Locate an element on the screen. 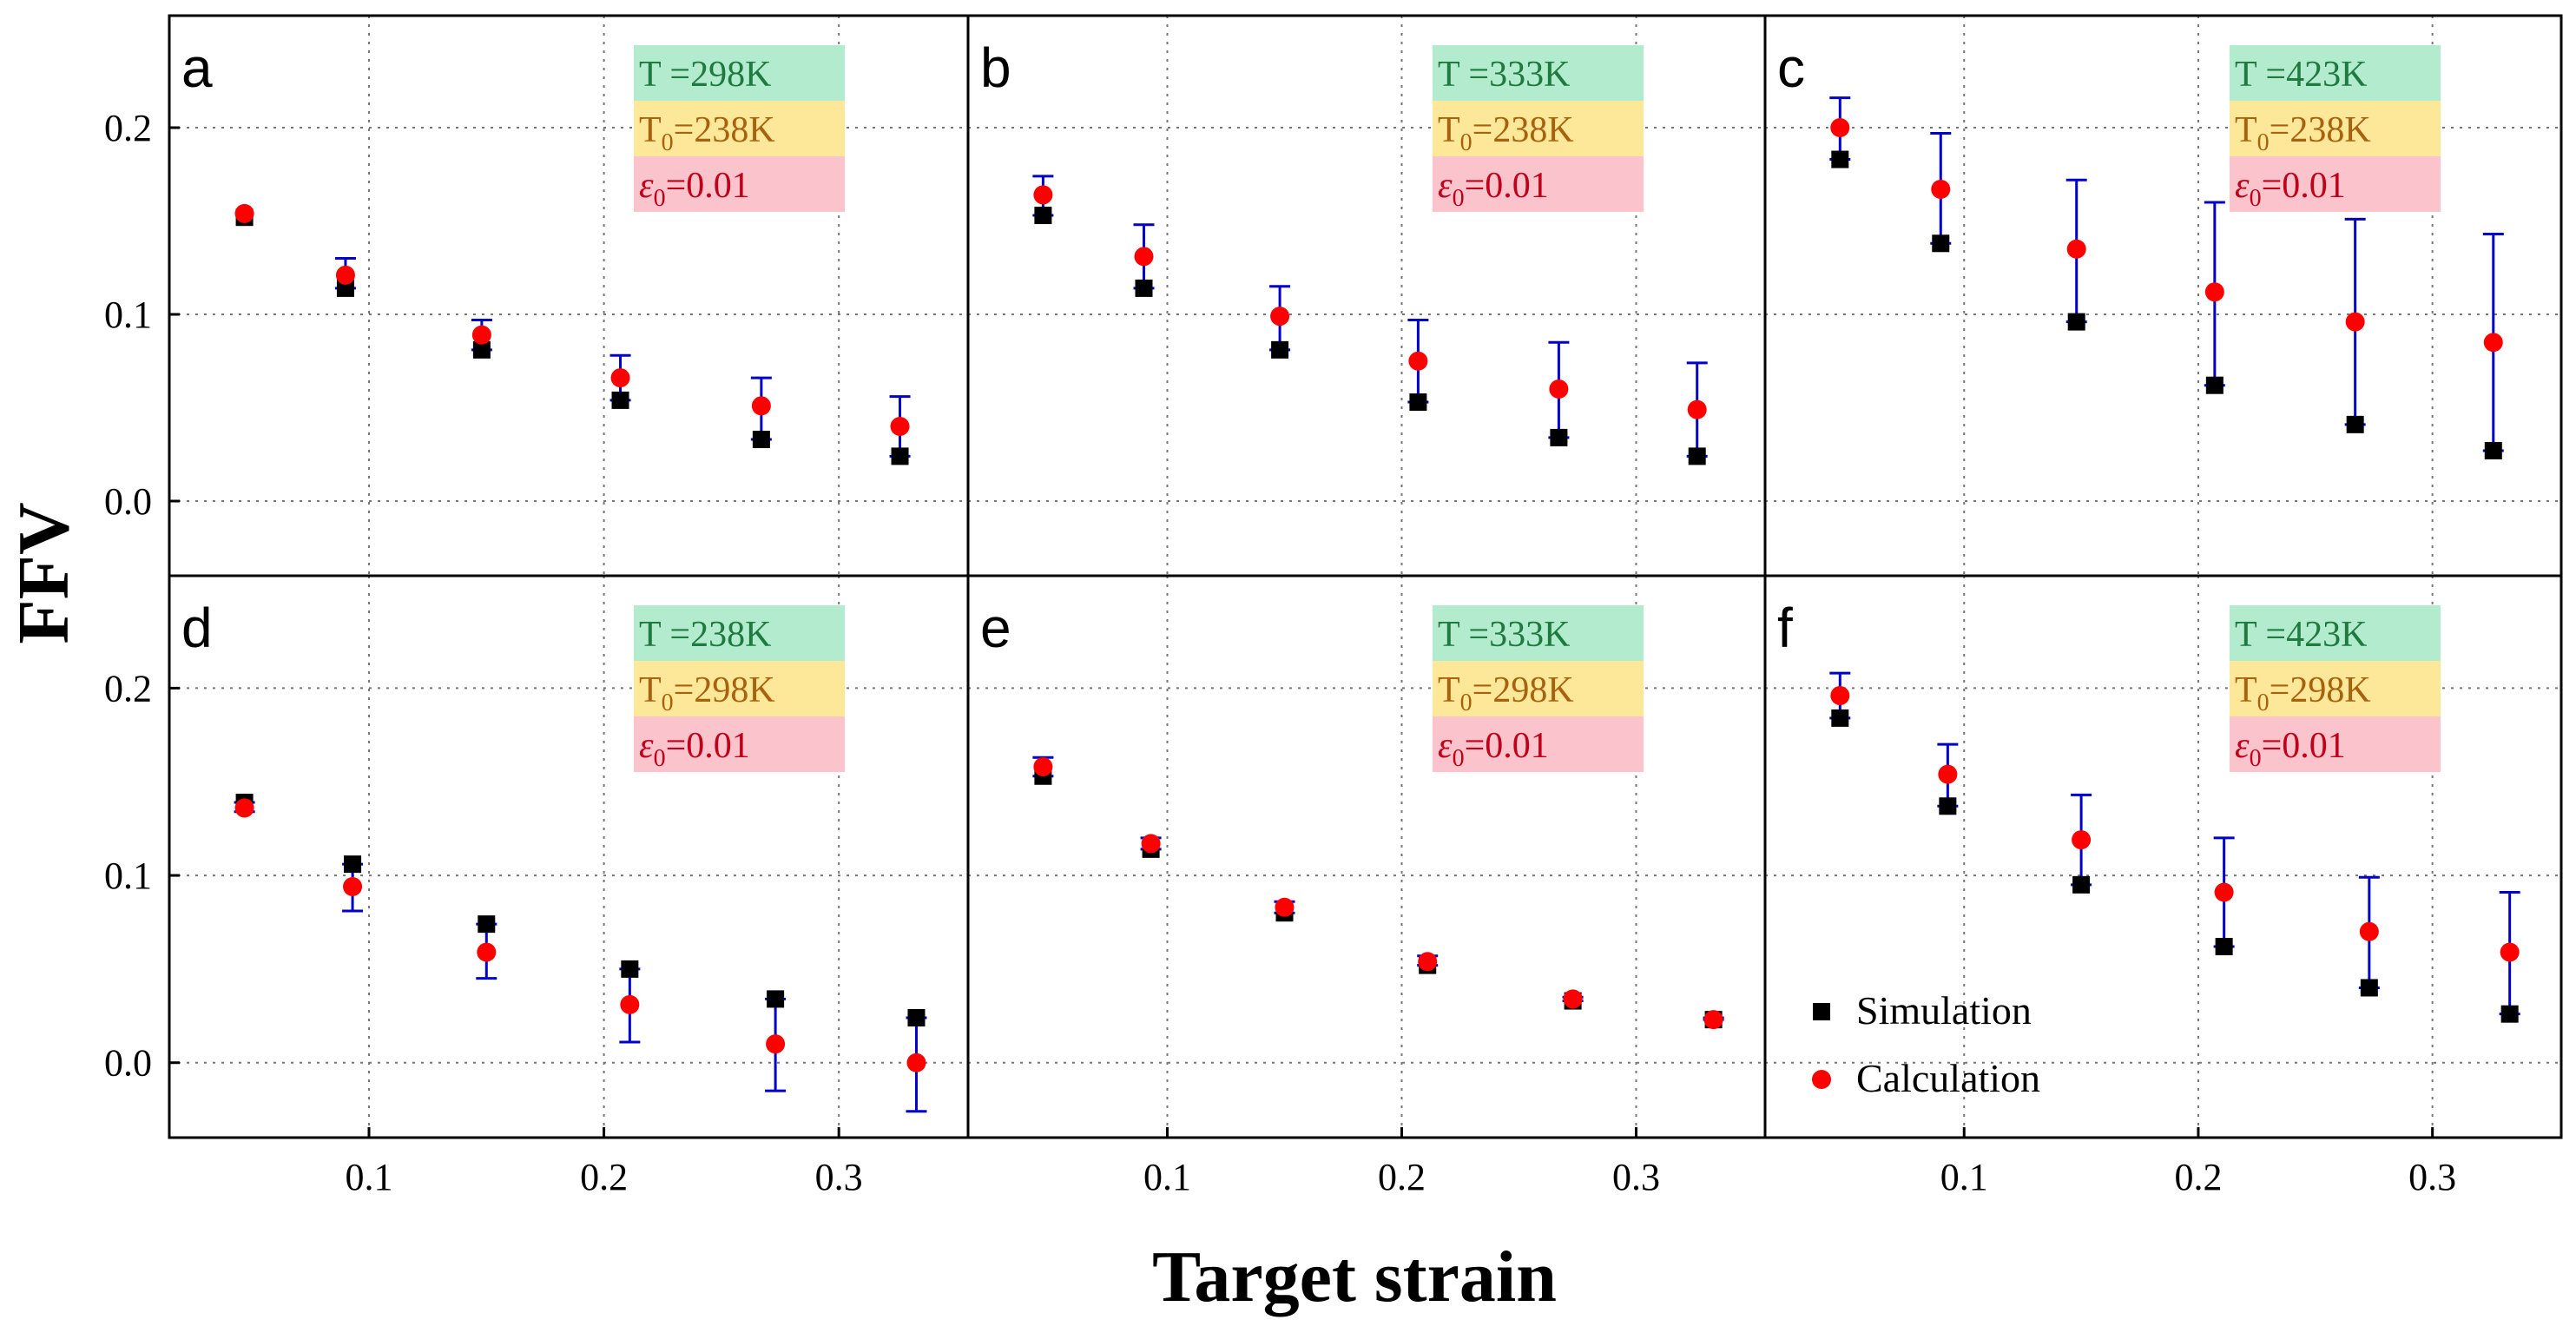 This screenshot has width=2576, height=1333. panel-letter: a is located at coordinates (197, 67).